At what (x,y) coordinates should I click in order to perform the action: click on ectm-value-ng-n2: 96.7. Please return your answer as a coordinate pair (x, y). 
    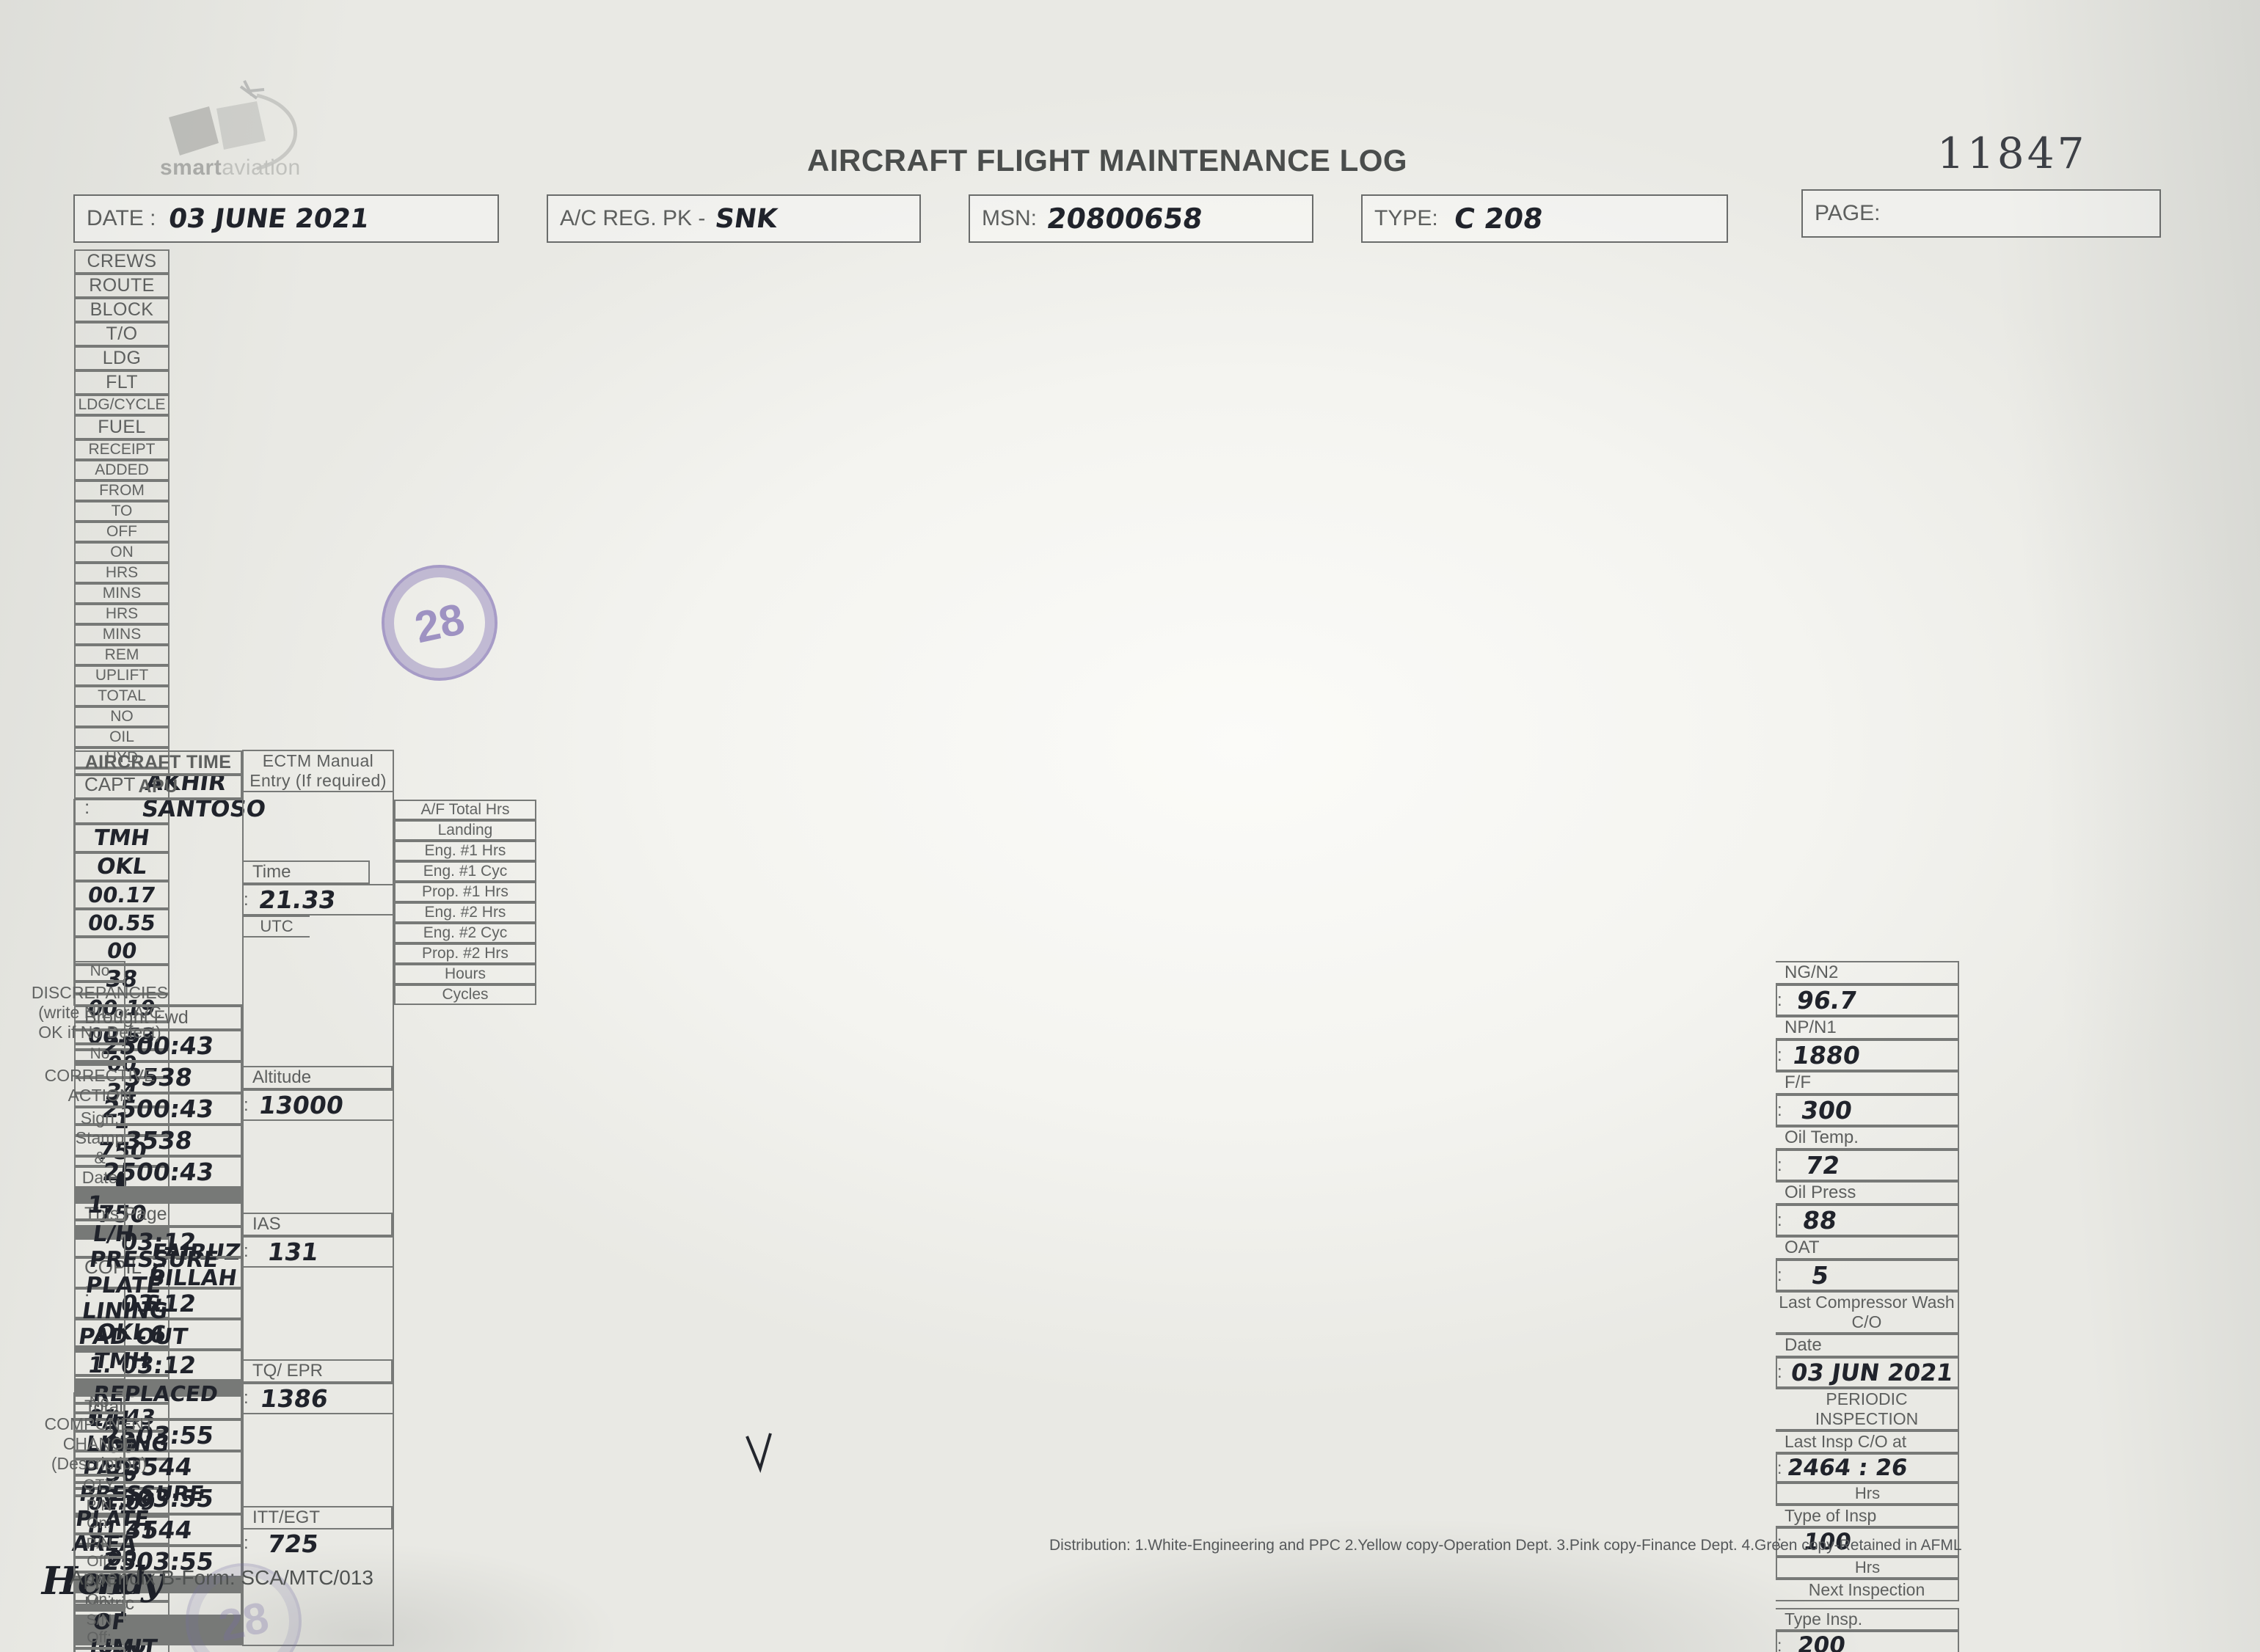
    Looking at the image, I should click on (1826, 1000).